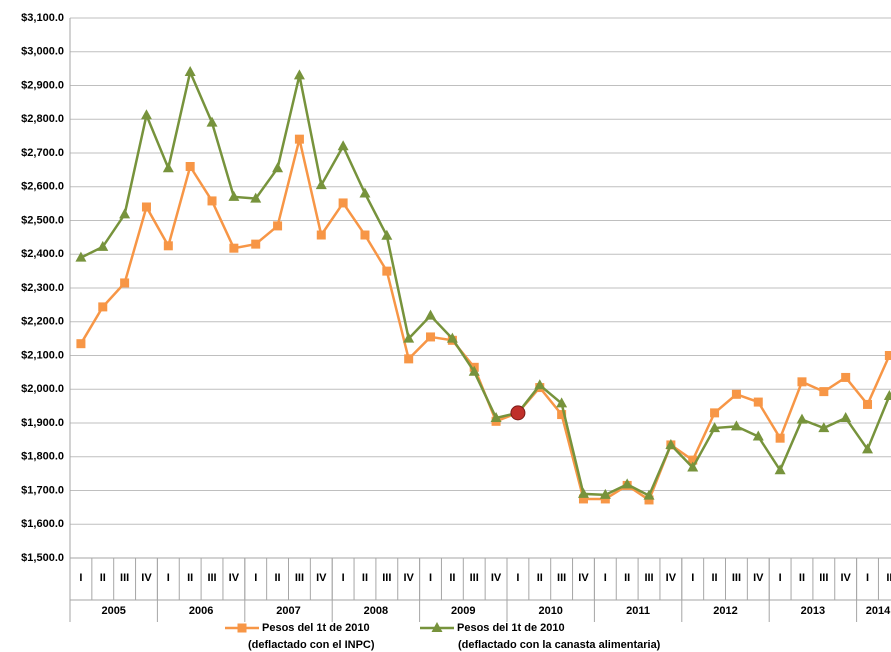  What do you see at coordinates (518, 413) in the screenshot?
I see `highlight-point` at bounding box center [518, 413].